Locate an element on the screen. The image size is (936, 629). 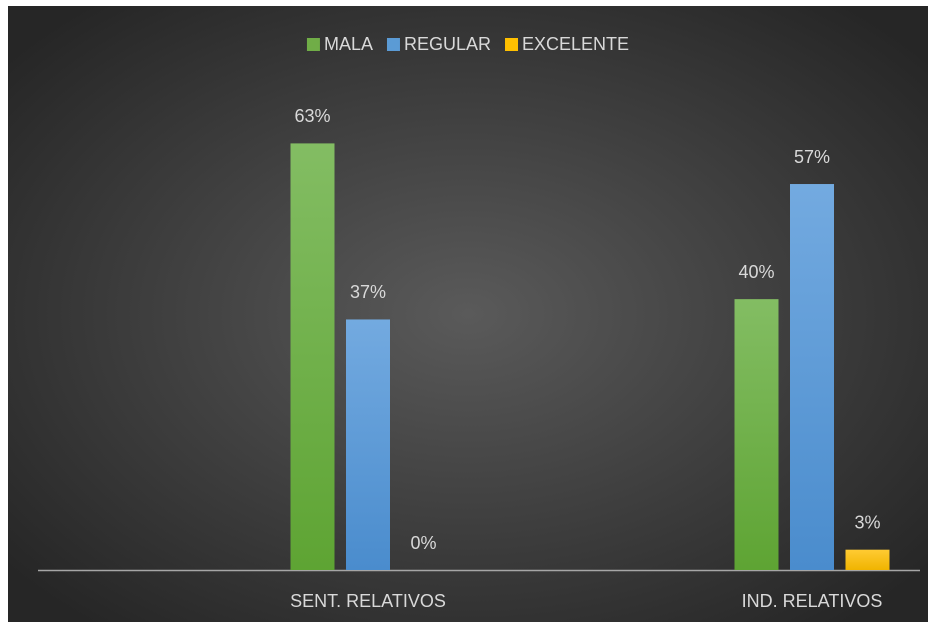
data-label: 63% is located at coordinates (312, 116).